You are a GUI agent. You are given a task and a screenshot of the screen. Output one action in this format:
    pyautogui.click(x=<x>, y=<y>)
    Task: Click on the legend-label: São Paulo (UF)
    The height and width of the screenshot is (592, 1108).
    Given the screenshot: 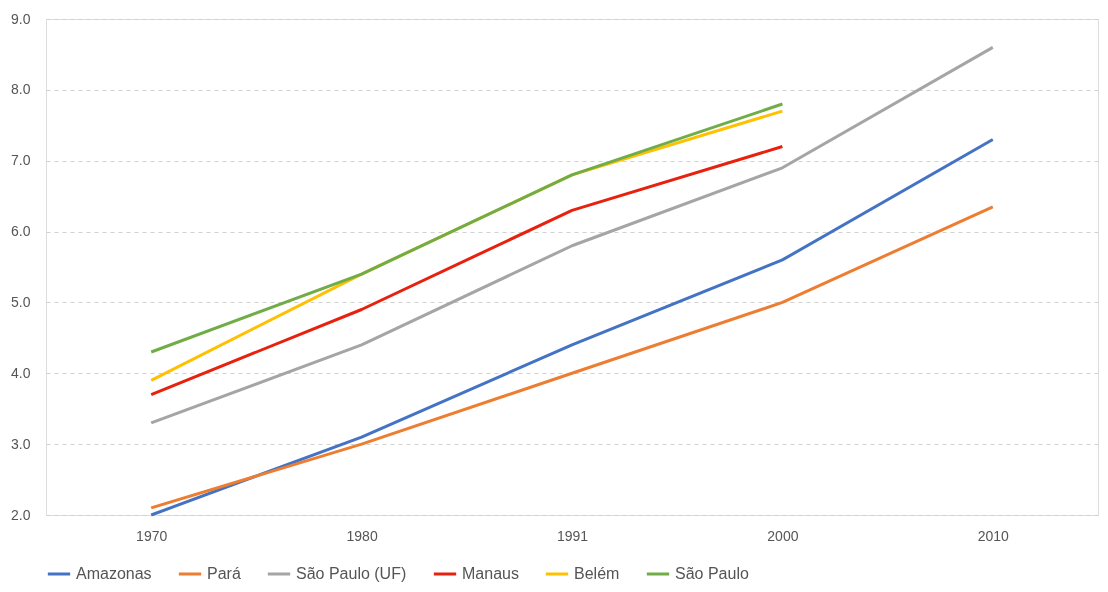 What is the action you would take?
    pyautogui.click(x=351, y=573)
    